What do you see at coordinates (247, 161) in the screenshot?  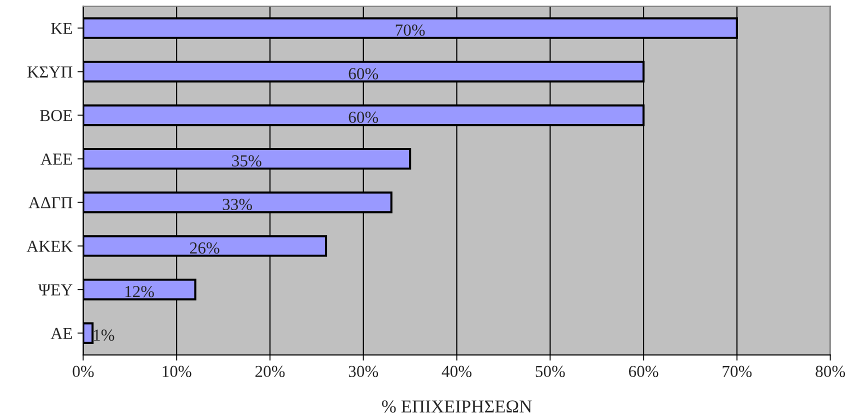 I see `data-label: 35%` at bounding box center [247, 161].